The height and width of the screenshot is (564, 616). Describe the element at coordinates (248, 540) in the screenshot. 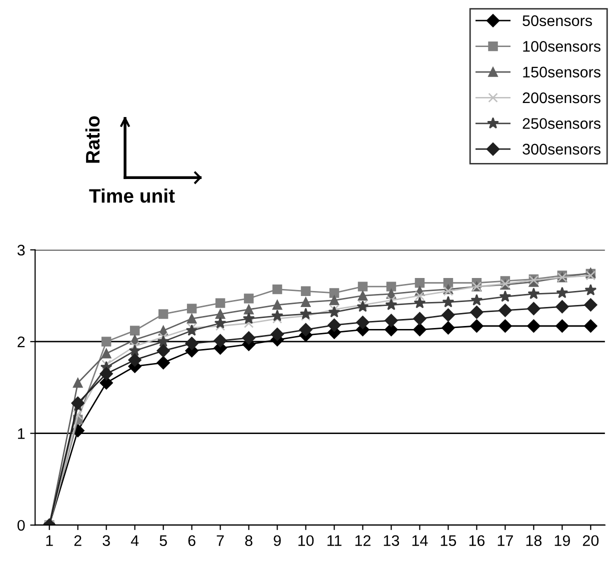

I see `x-tick-label: 8` at that location.